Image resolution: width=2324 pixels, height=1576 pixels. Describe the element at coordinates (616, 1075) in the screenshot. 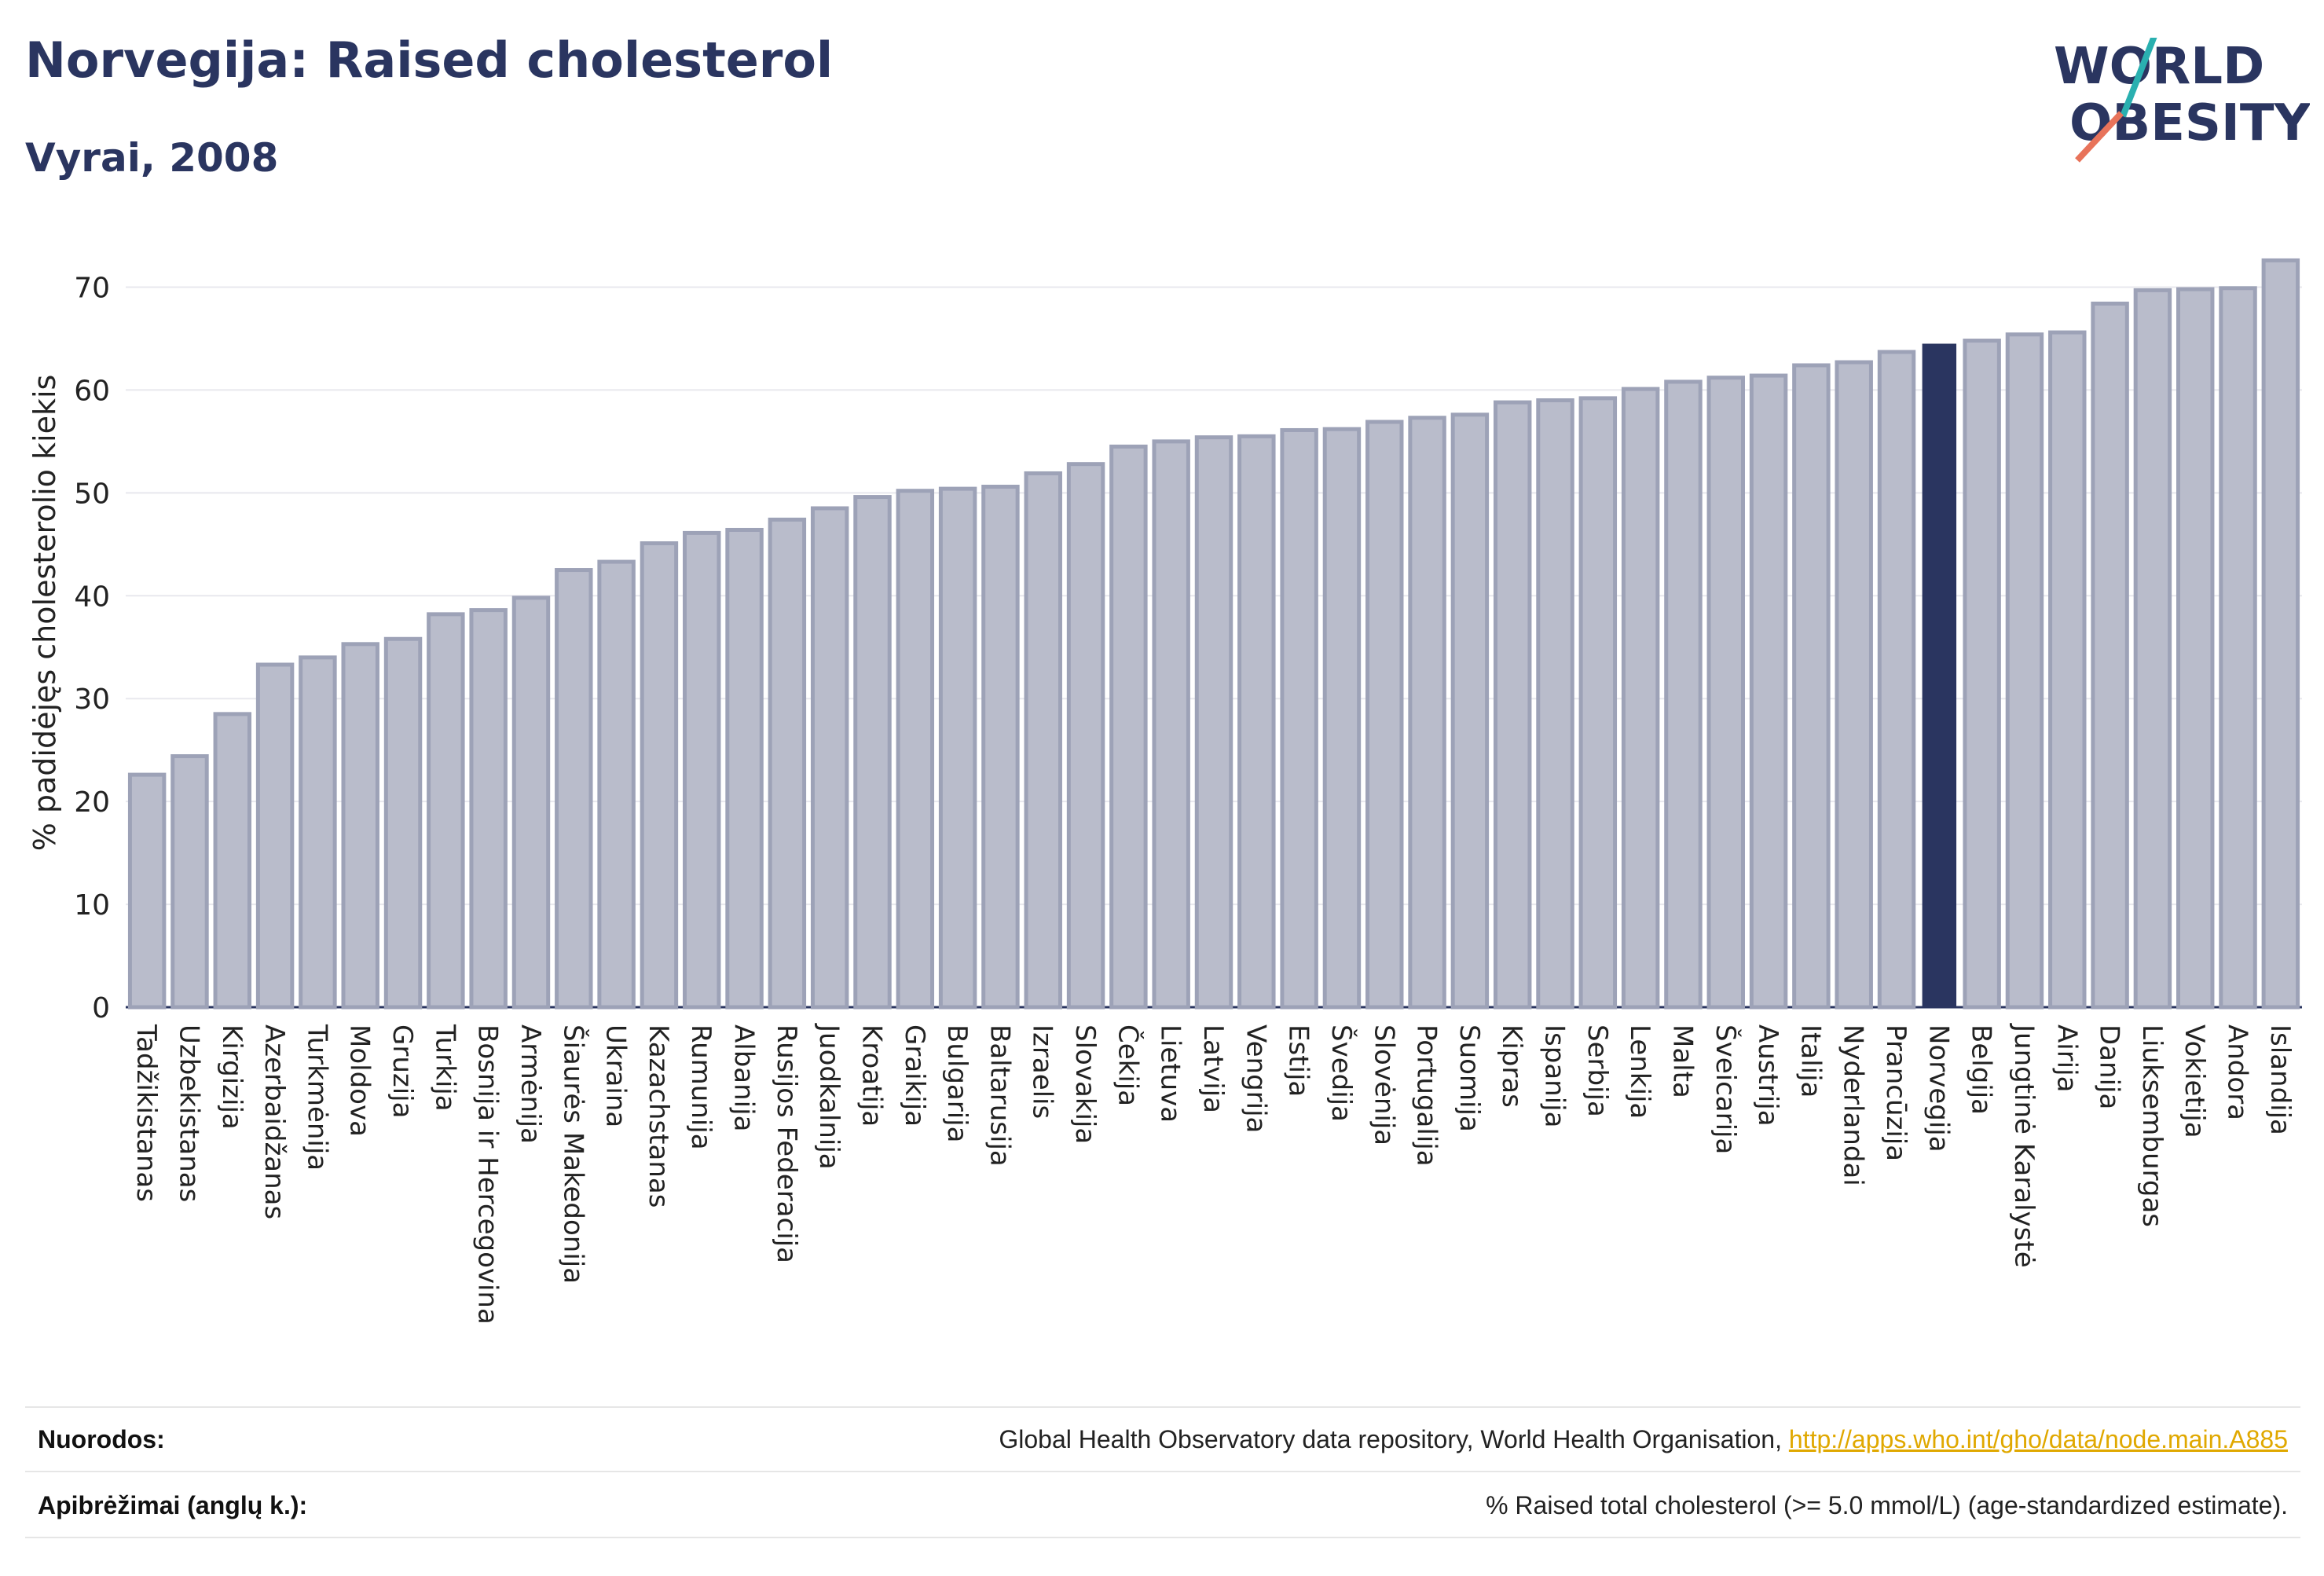

I see `x-tick-label: Ukraina` at that location.